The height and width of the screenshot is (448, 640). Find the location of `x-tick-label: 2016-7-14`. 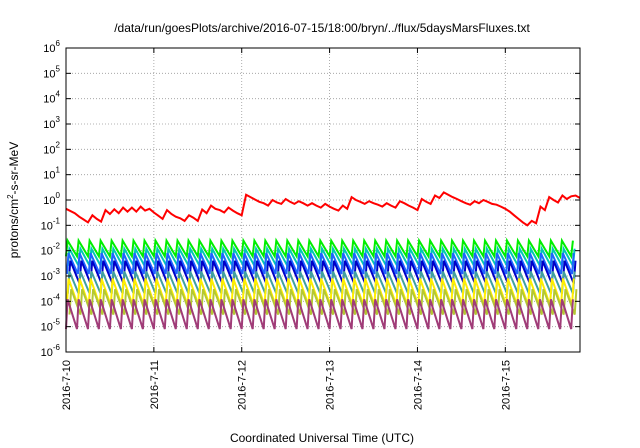

x-tick-label: 2016-7-14 is located at coordinates (418, 385).